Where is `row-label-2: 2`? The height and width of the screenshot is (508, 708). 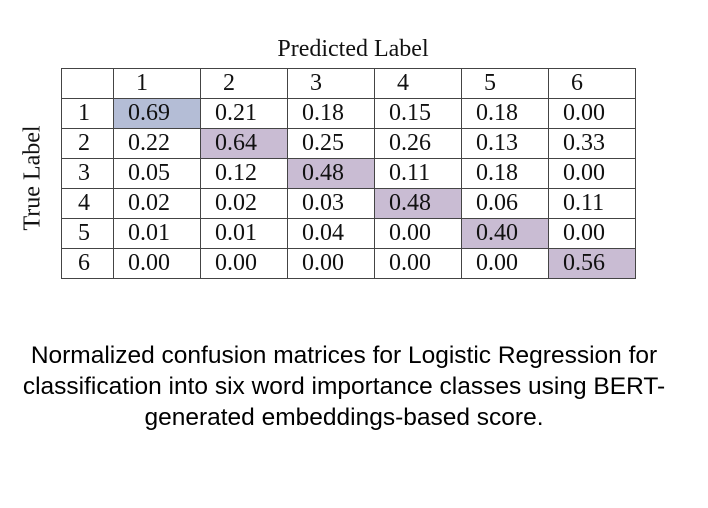 row-label-2: 2 is located at coordinates (87, 143).